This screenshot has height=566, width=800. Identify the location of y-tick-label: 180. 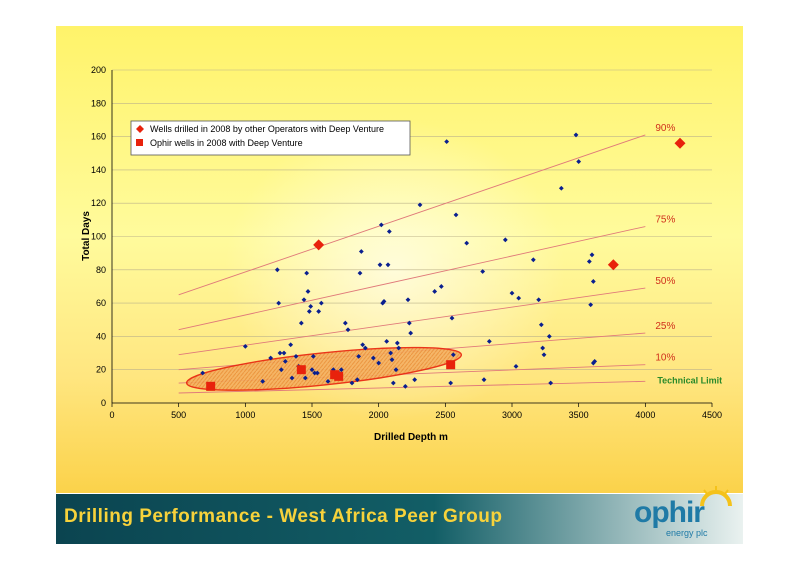
(98, 103).